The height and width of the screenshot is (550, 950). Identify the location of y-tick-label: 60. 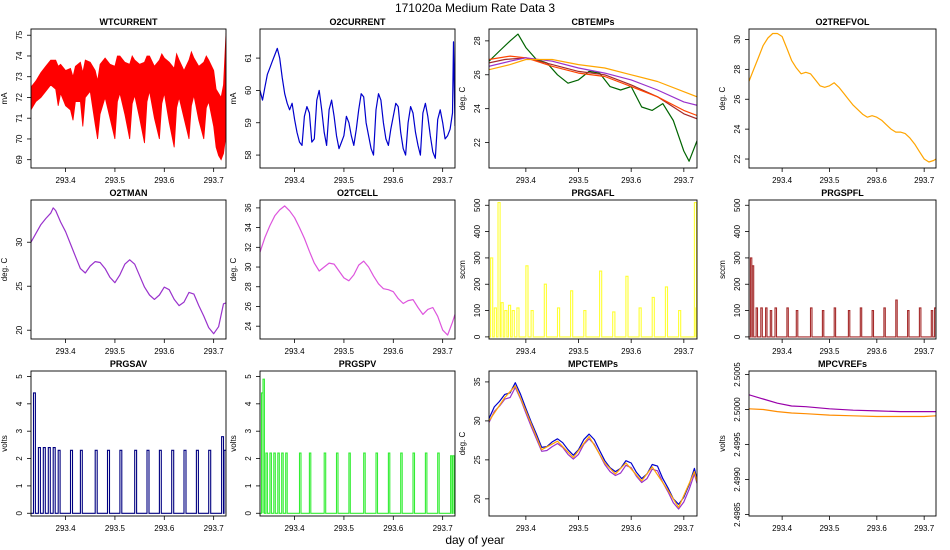
(248, 89).